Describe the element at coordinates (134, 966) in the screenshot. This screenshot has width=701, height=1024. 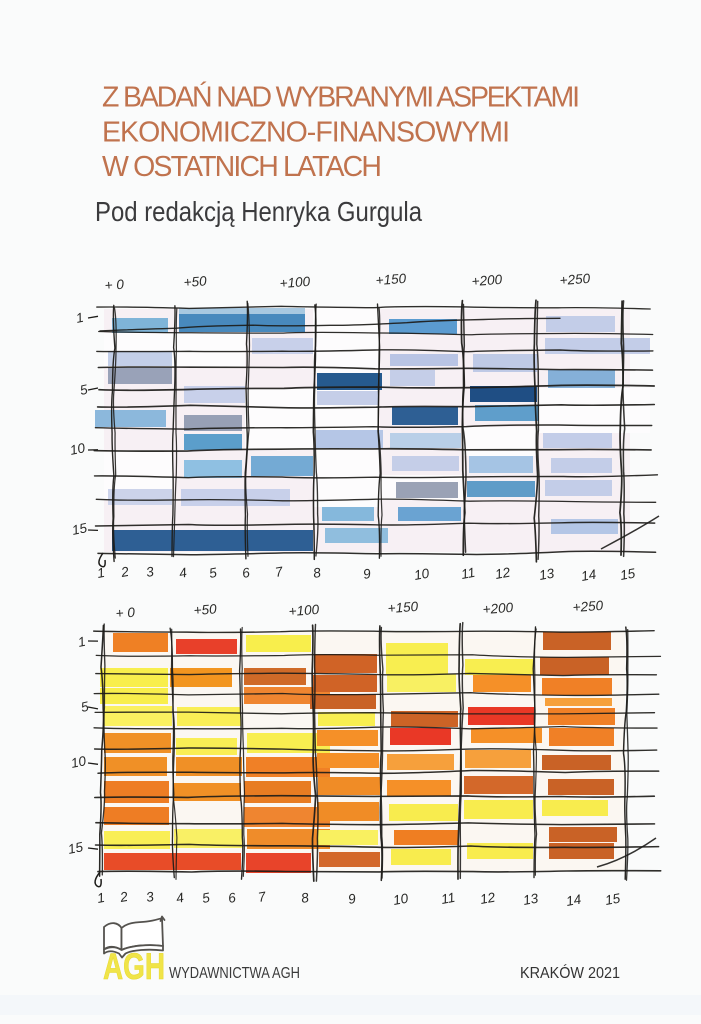
I see `svg-text: AGH` at that location.